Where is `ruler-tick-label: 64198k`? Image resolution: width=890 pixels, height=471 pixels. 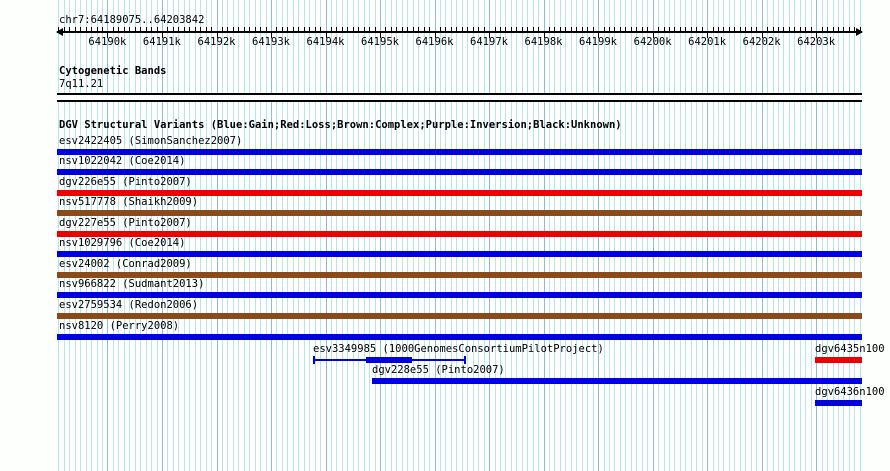
ruler-tick-label: 64198k is located at coordinates (543, 42).